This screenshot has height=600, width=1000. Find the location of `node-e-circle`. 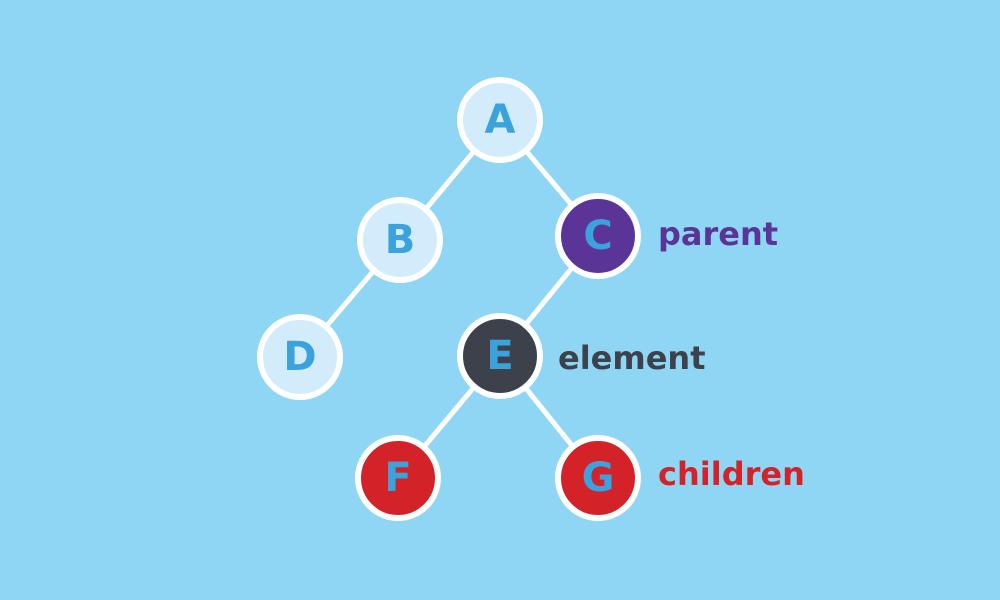

node-e-circle is located at coordinates (500, 356).